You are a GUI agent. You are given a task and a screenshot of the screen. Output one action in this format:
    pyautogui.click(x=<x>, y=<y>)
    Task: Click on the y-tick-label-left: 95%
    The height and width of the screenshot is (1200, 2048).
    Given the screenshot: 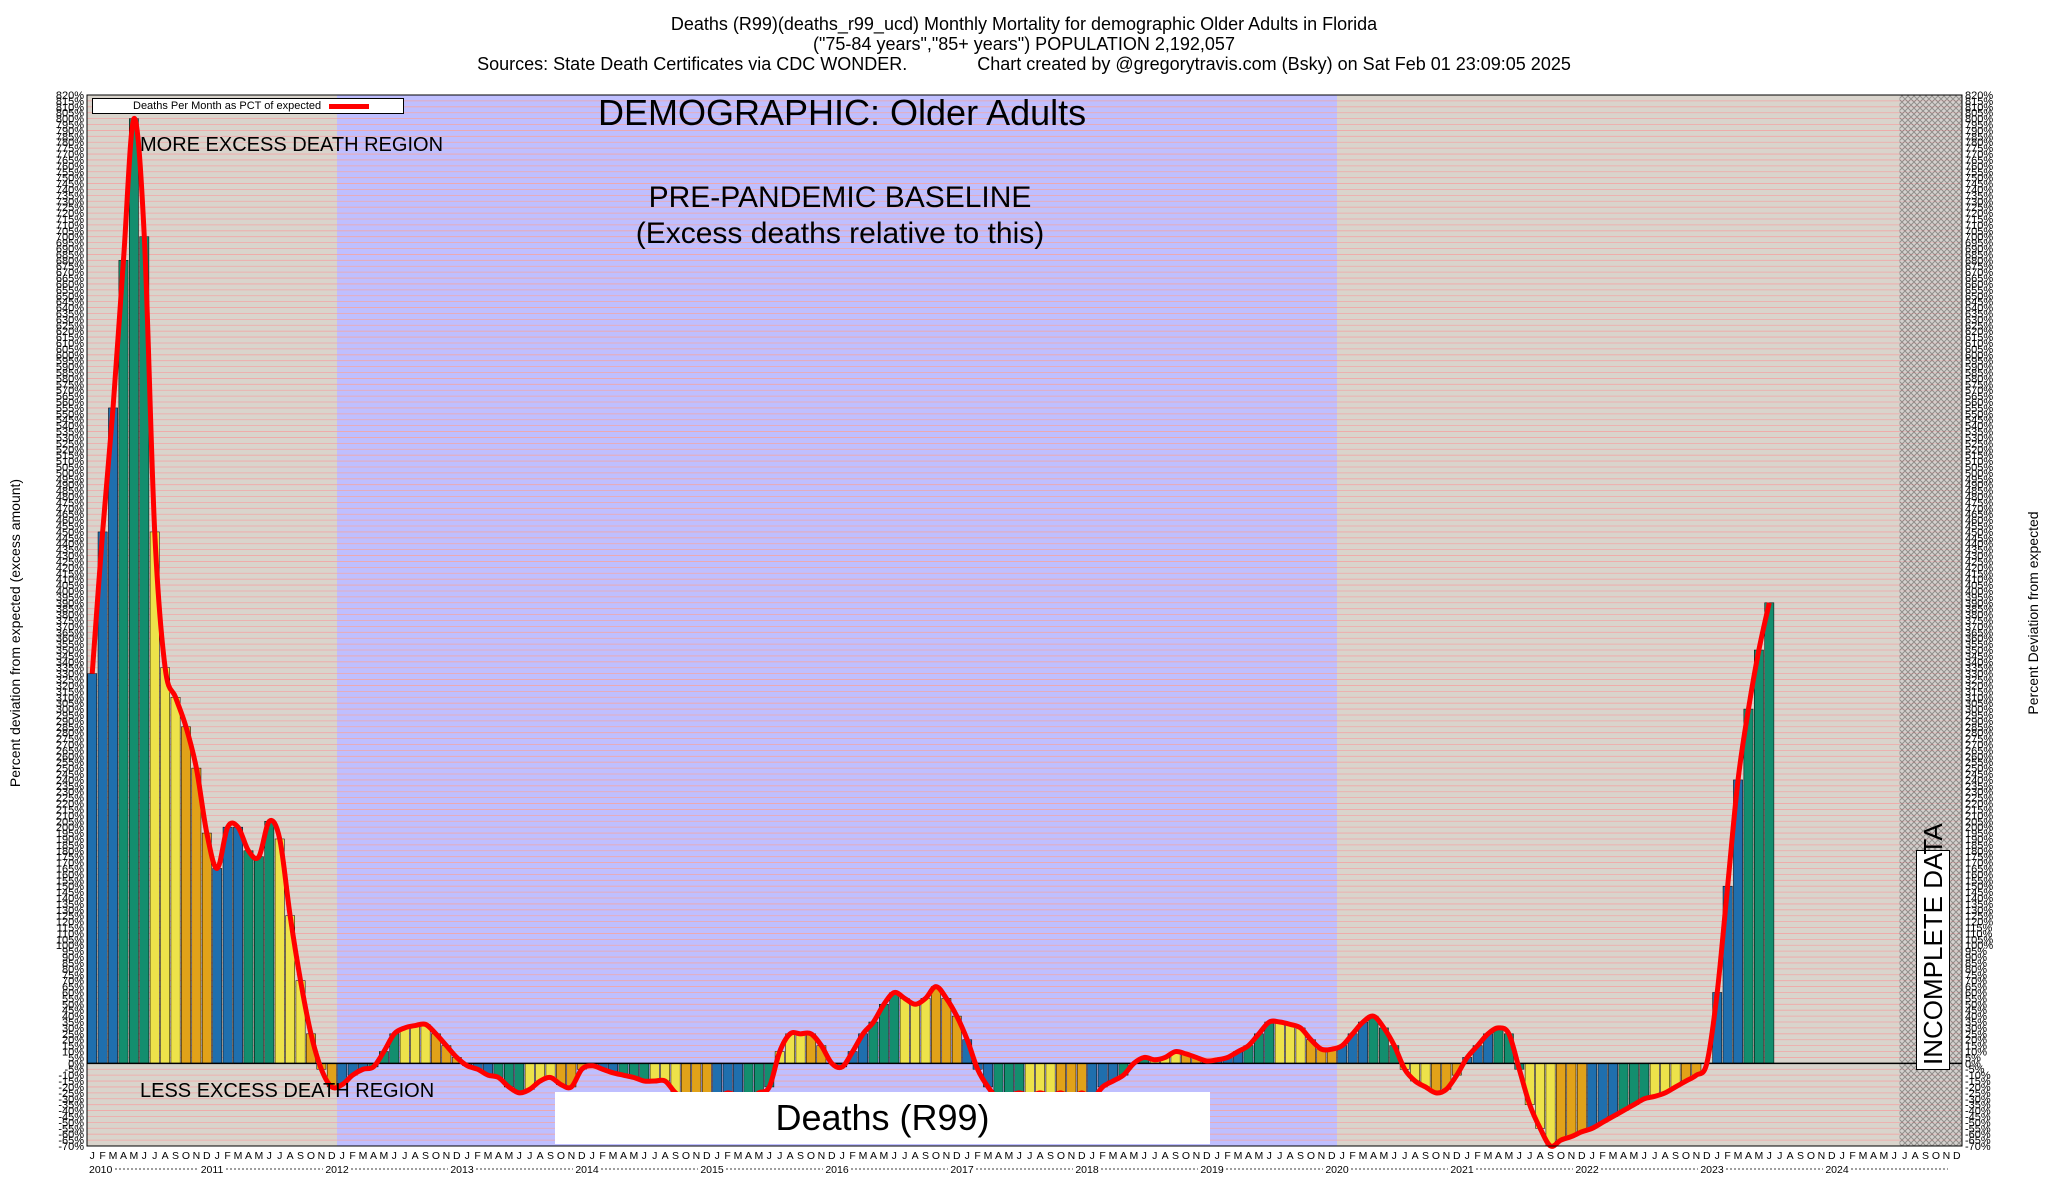 What is the action you would take?
    pyautogui.click(x=73, y=952)
    